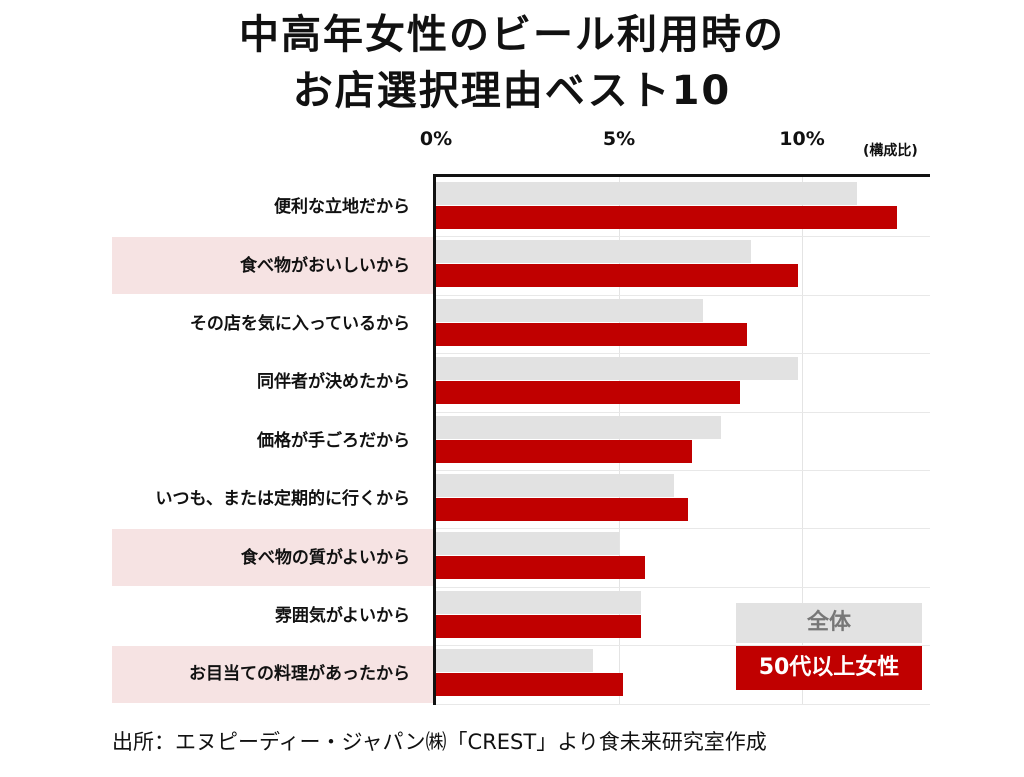 The height and width of the screenshot is (777, 1024). What do you see at coordinates (619, 139) in the screenshot?
I see `x-tick-label: 5%` at bounding box center [619, 139].